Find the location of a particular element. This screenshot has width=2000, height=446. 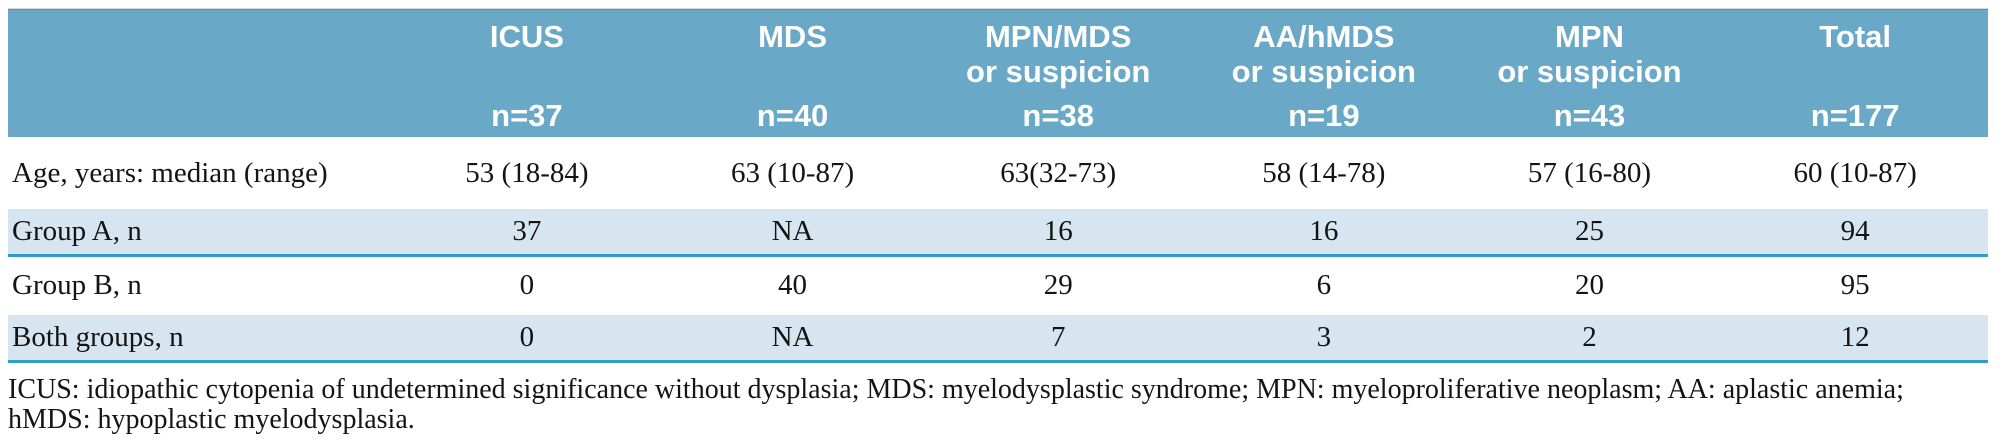

column-header-content: MPN or suspicion n=43 is located at coordinates (1590, 73).